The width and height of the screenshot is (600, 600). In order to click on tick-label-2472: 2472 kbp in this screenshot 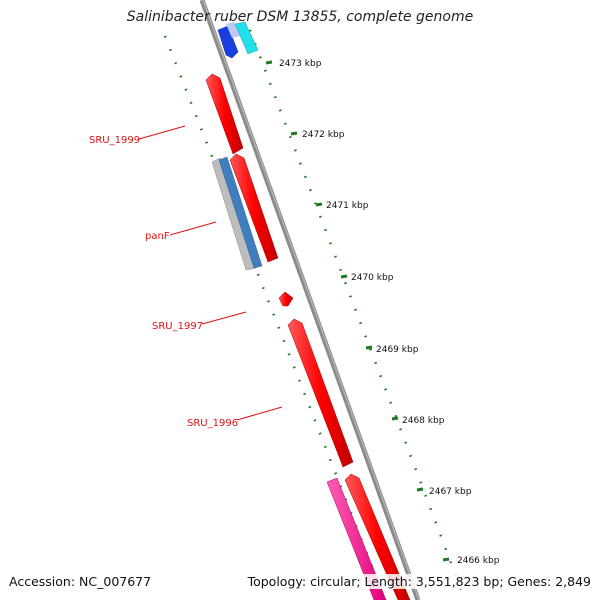, I will do `click(323, 135)`.